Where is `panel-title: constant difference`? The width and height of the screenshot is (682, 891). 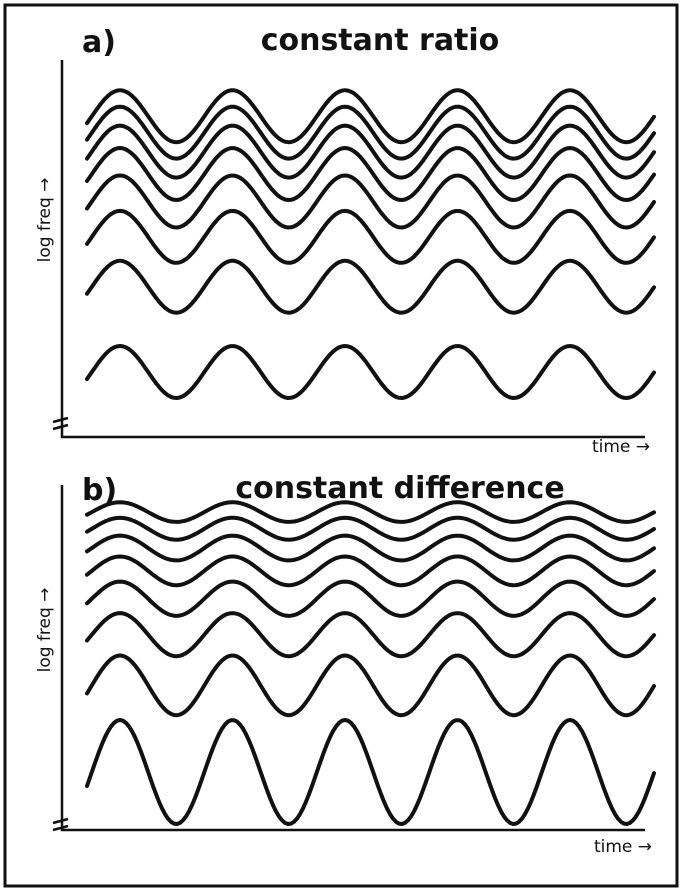
panel-title: constant difference is located at coordinates (399, 488).